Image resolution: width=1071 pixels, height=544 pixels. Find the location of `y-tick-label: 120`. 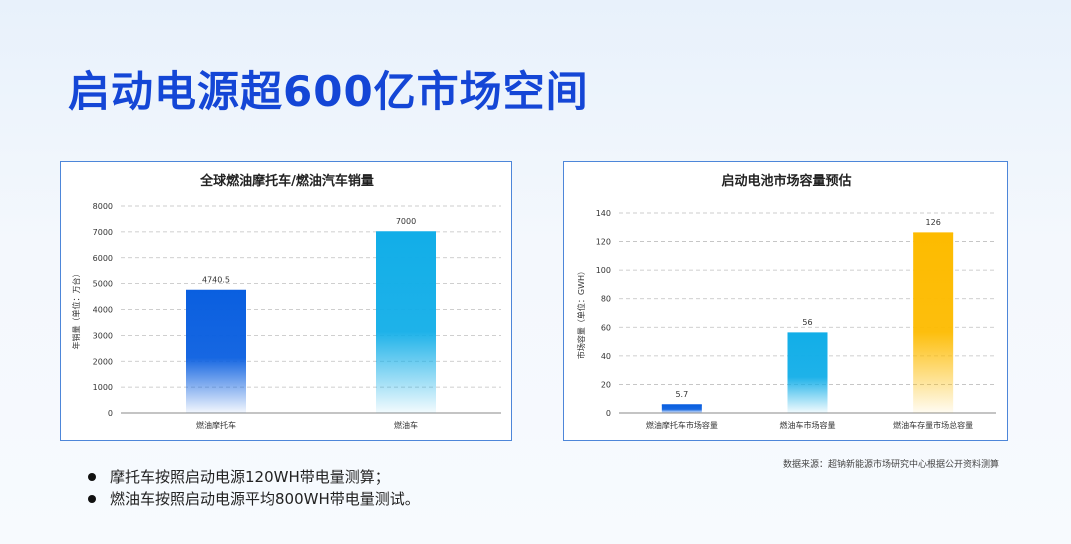

y-tick-label: 120 is located at coordinates (603, 242).